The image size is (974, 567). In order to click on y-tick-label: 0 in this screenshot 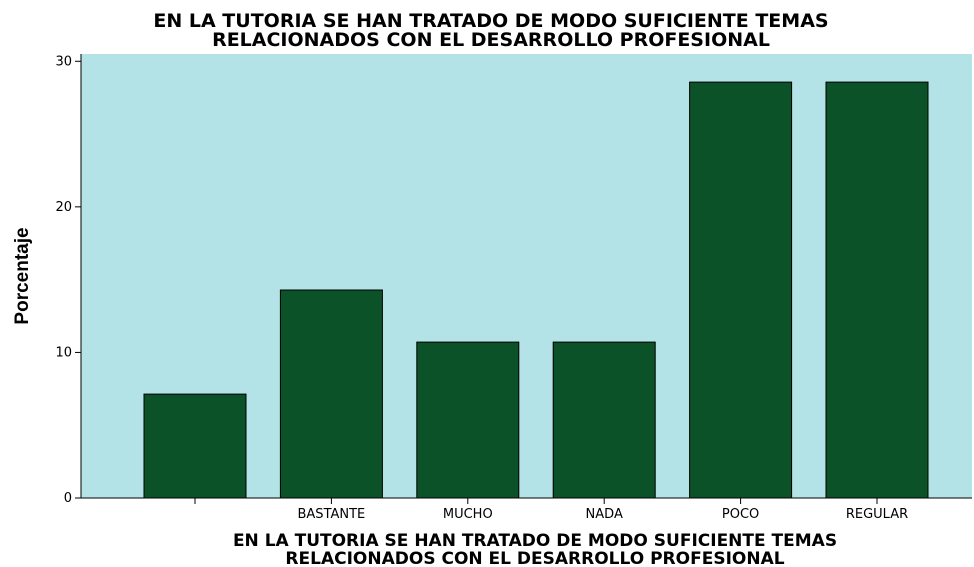, I will do `click(68, 498)`.